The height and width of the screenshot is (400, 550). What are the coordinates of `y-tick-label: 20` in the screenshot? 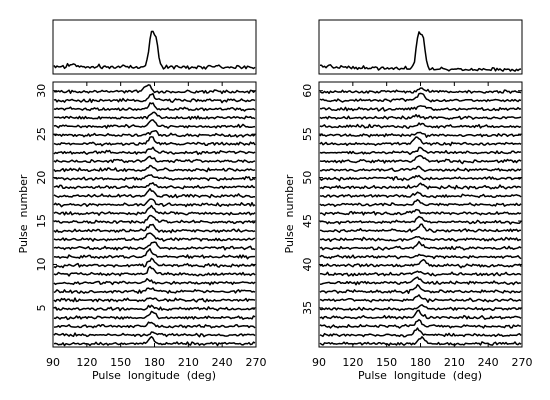 It's located at (41, 178).